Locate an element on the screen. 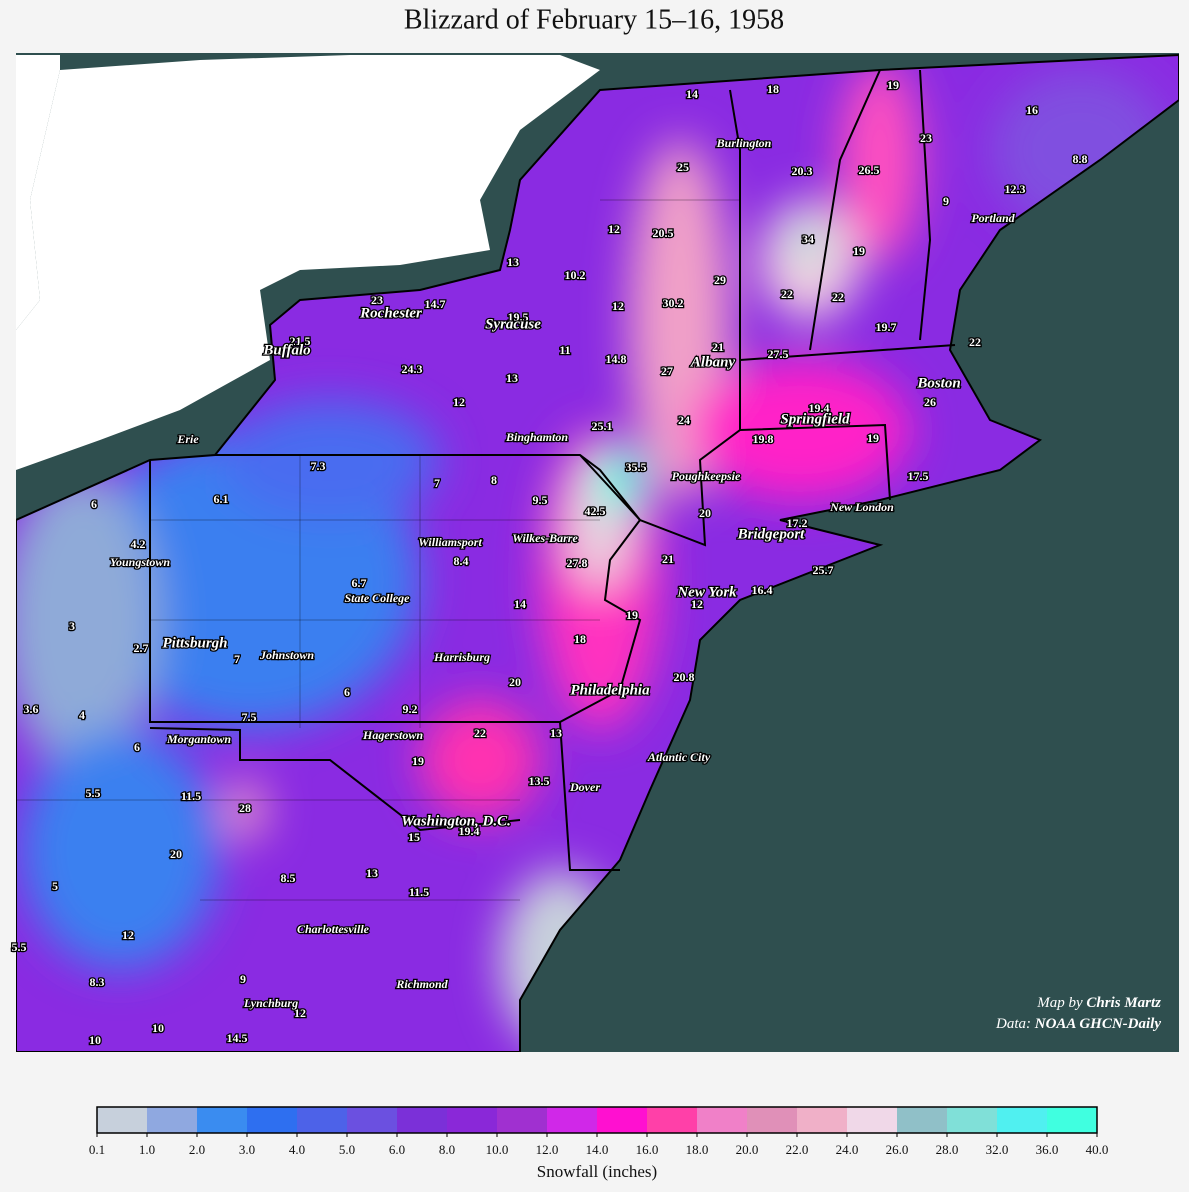  city-label: Youngstown is located at coordinates (140, 562).